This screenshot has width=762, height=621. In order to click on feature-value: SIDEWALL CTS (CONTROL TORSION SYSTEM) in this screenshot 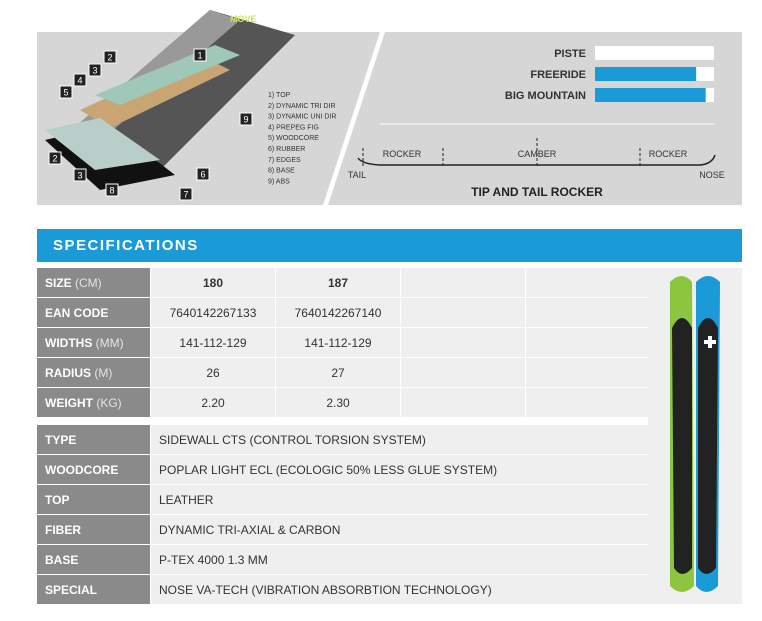, I will do `click(400, 439)`.